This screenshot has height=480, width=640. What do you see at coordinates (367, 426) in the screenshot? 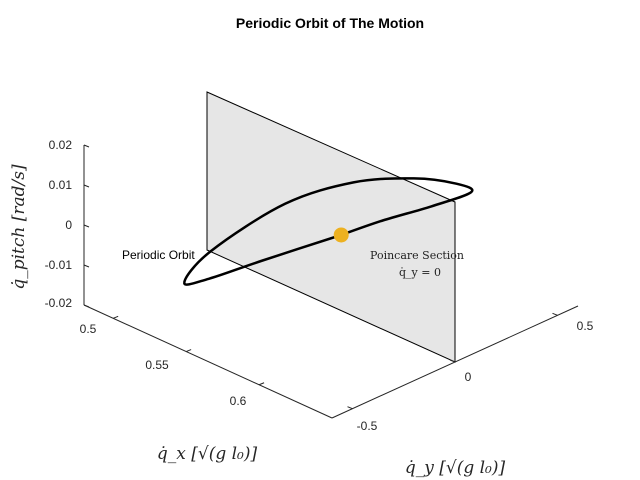
I see `y-tick-label: -0.5` at bounding box center [367, 426].